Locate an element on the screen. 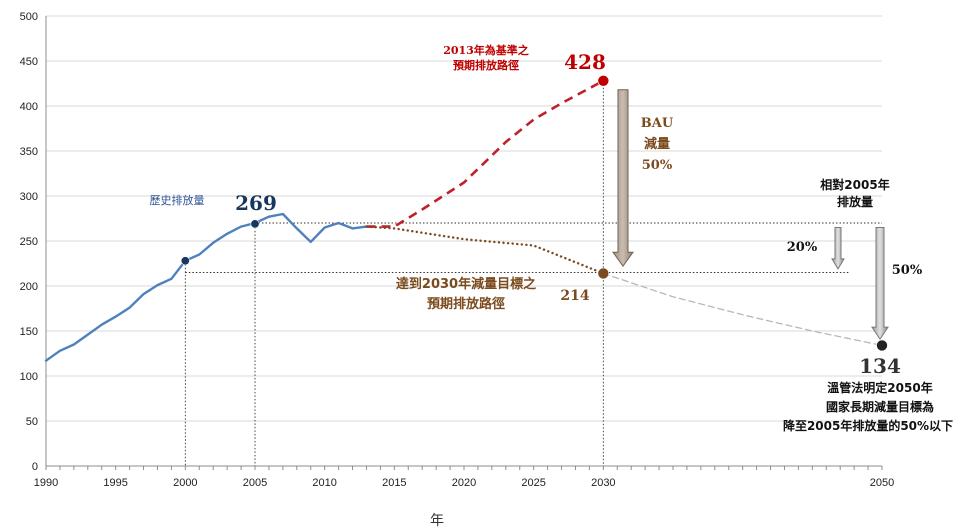  x-tick-label: 2000 is located at coordinates (185, 483).